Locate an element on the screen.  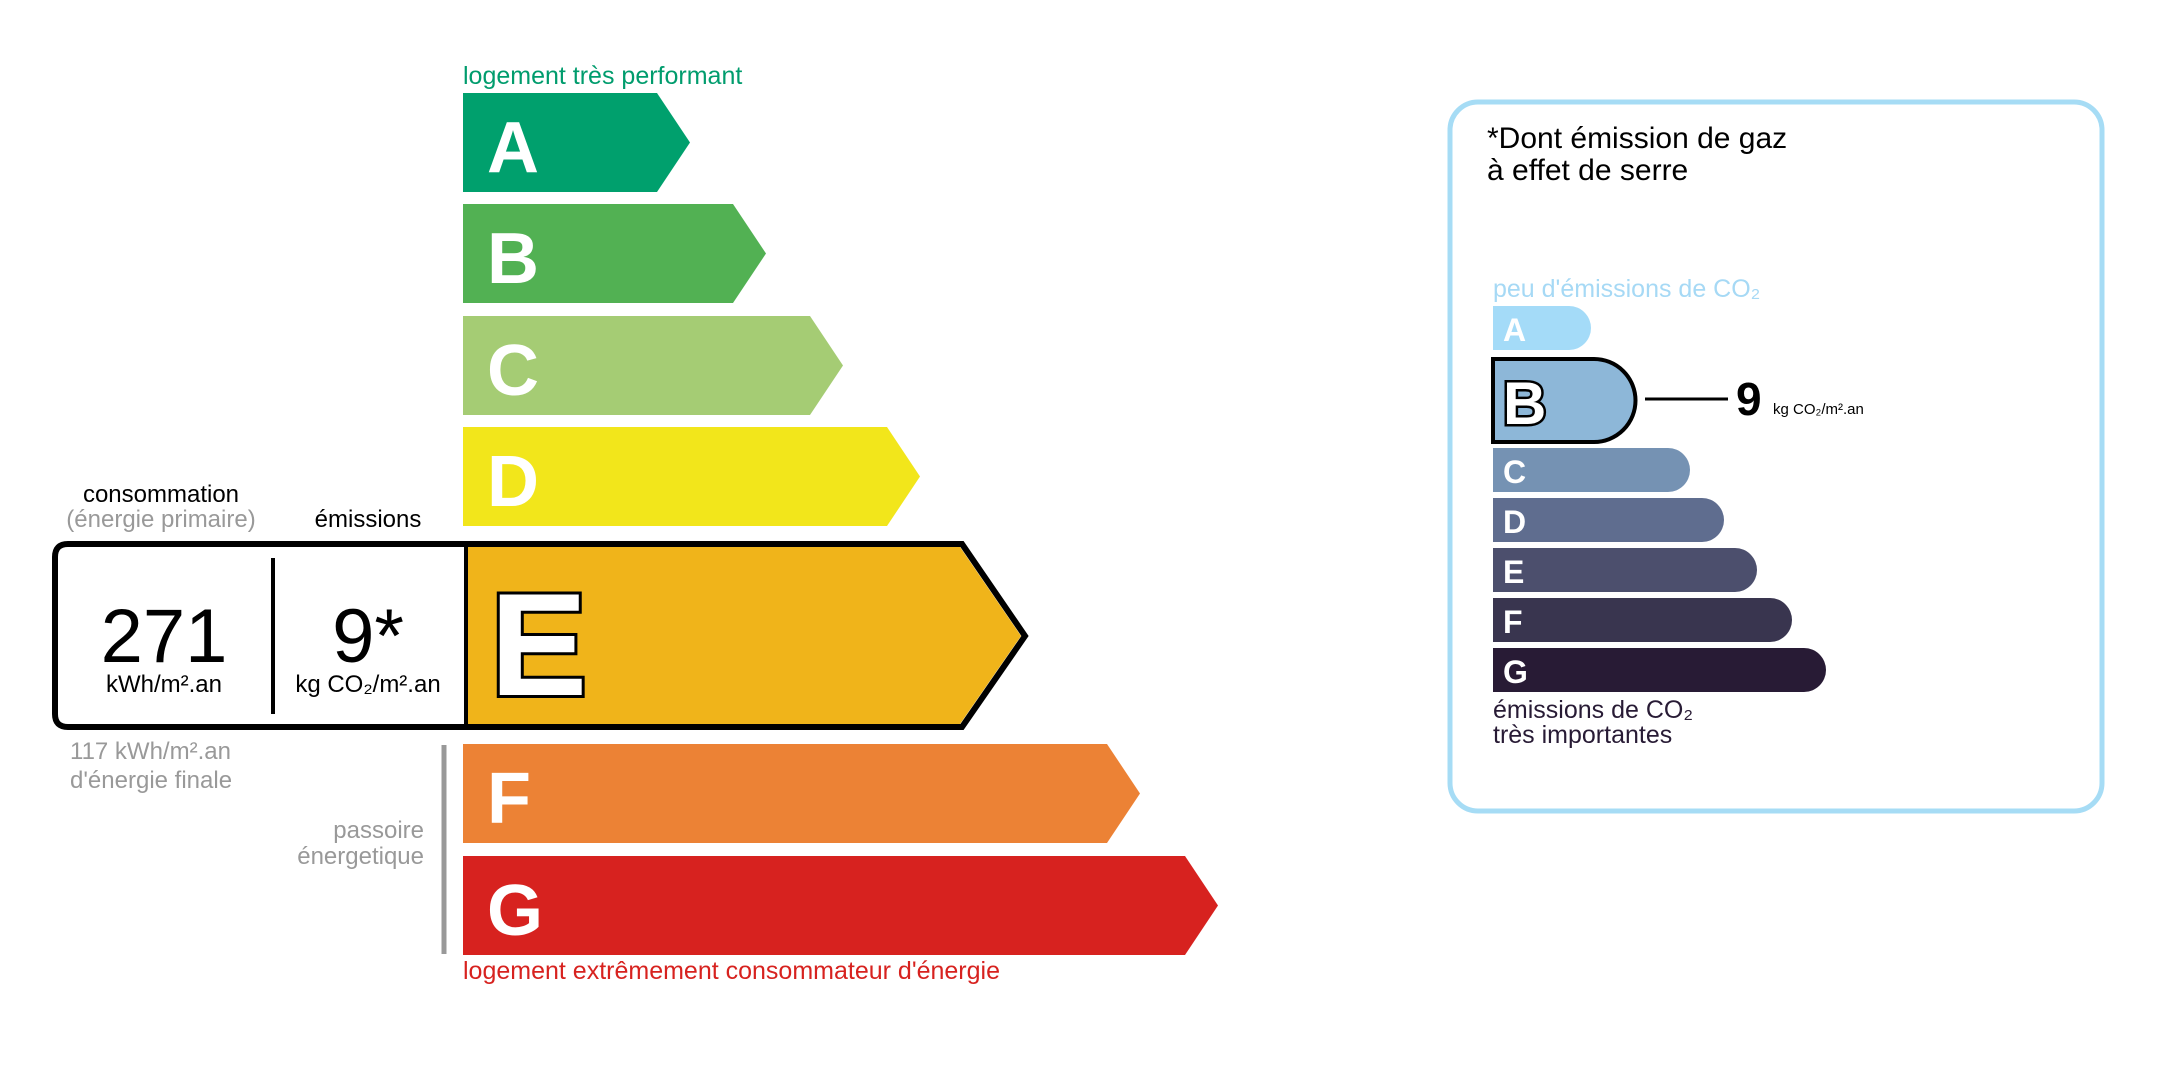
energy-class-c: C is located at coordinates (653, 365).